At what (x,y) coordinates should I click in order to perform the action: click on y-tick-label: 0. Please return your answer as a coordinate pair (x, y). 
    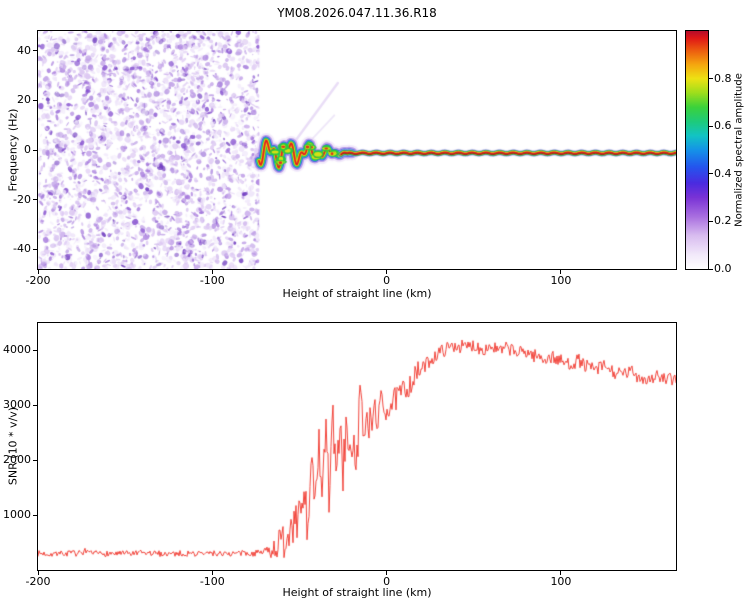
    Looking at the image, I should click on (27, 149).